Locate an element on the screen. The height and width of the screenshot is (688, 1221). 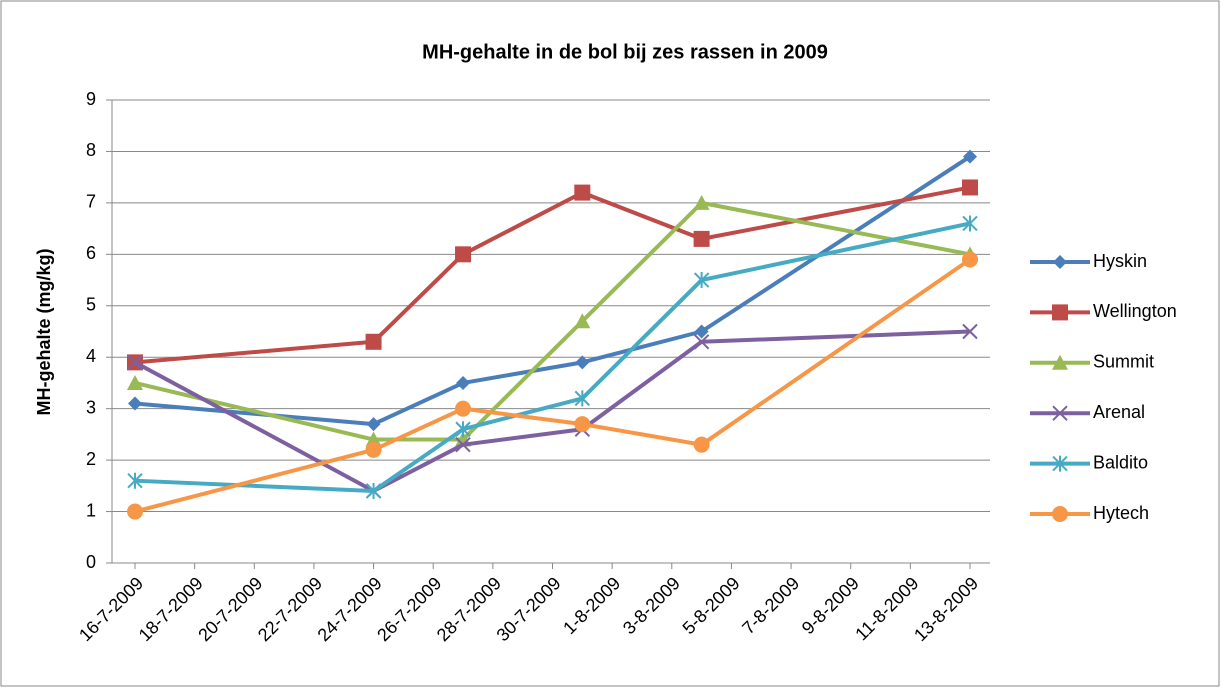
y-tick-label: 6 is located at coordinates (91, 253).